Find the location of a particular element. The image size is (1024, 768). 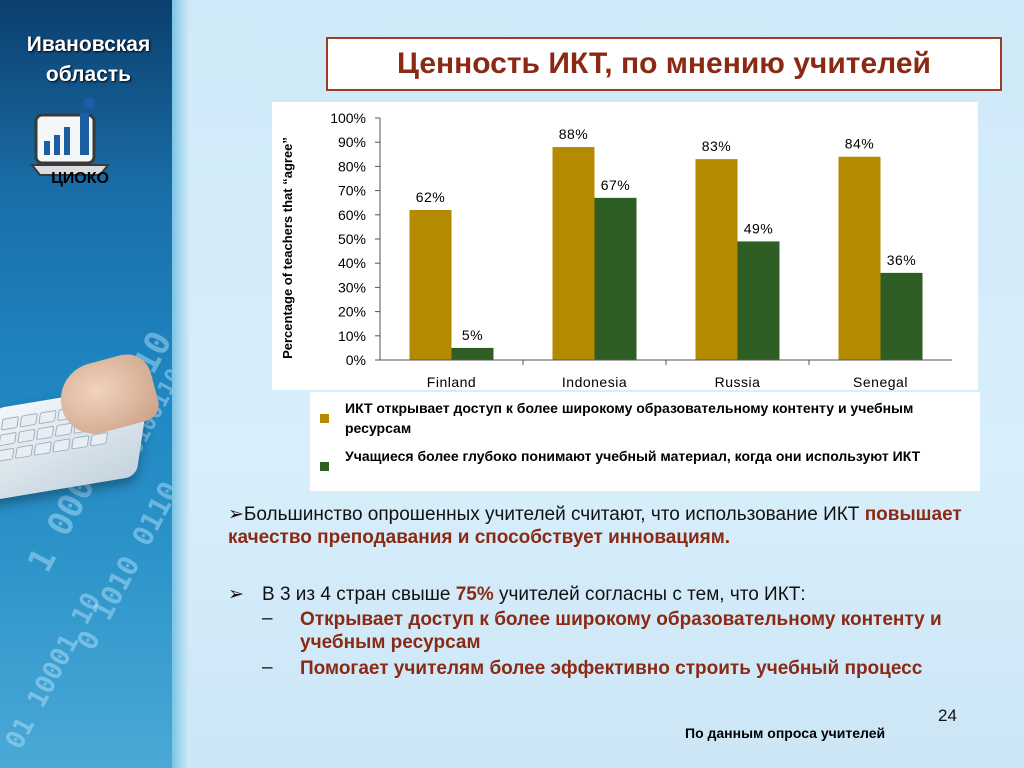

slide-title-box: Ценность ИКТ, по мнению учителей is located at coordinates (664, 64).